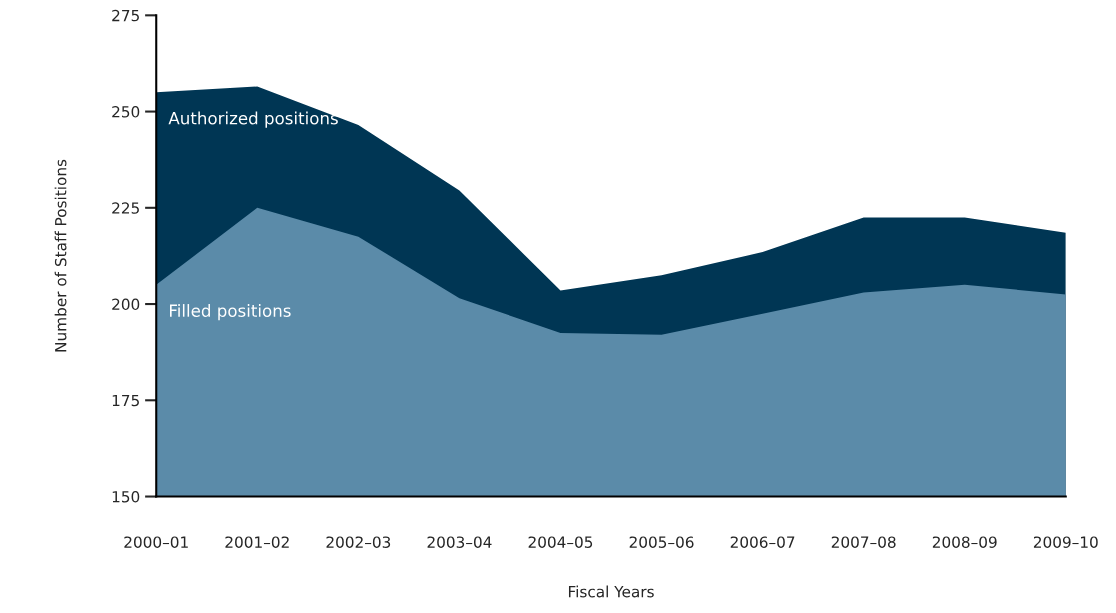 This screenshot has width=1116, height=613. Describe the element at coordinates (863, 542) in the screenshot. I see `x-tick-label: 2007–08` at that location.